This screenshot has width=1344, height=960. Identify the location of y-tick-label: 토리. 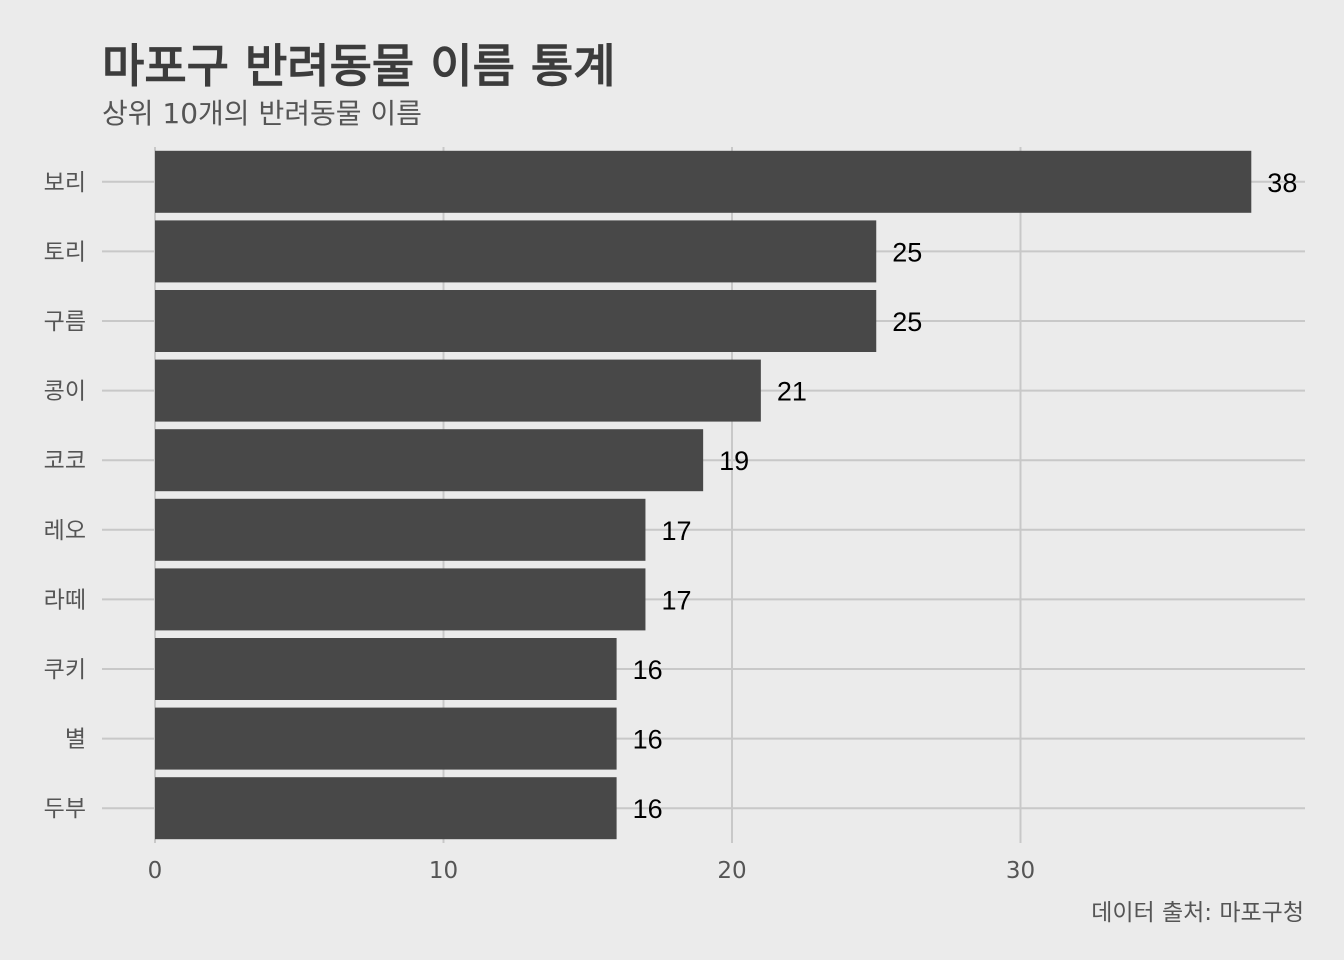
(65, 252).